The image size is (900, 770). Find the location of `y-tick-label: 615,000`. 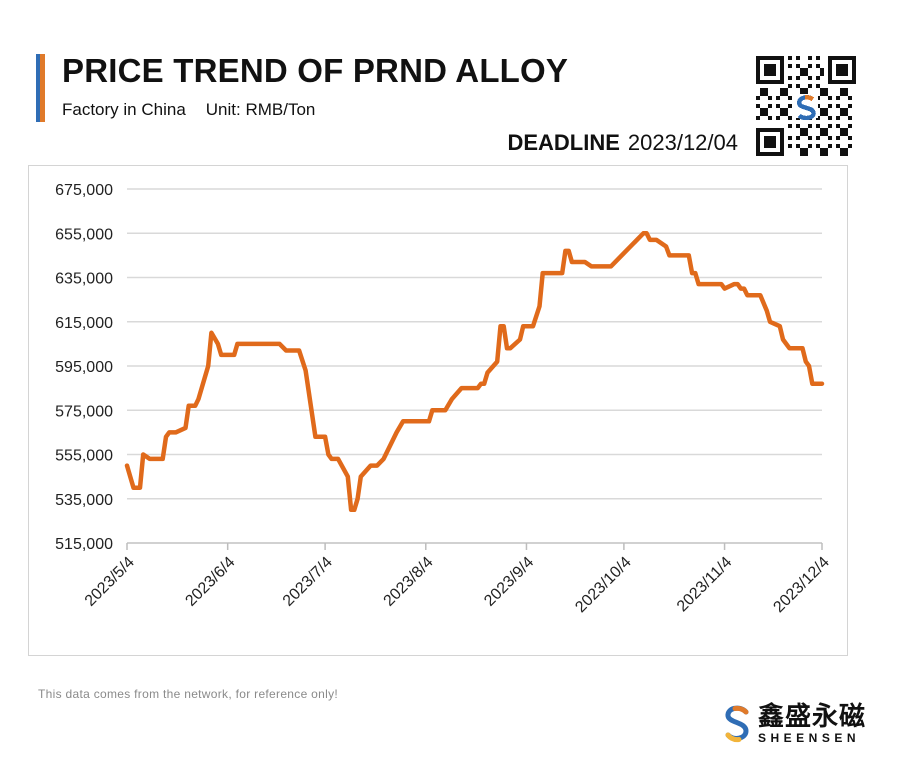

y-tick-label: 615,000 is located at coordinates (84, 323).